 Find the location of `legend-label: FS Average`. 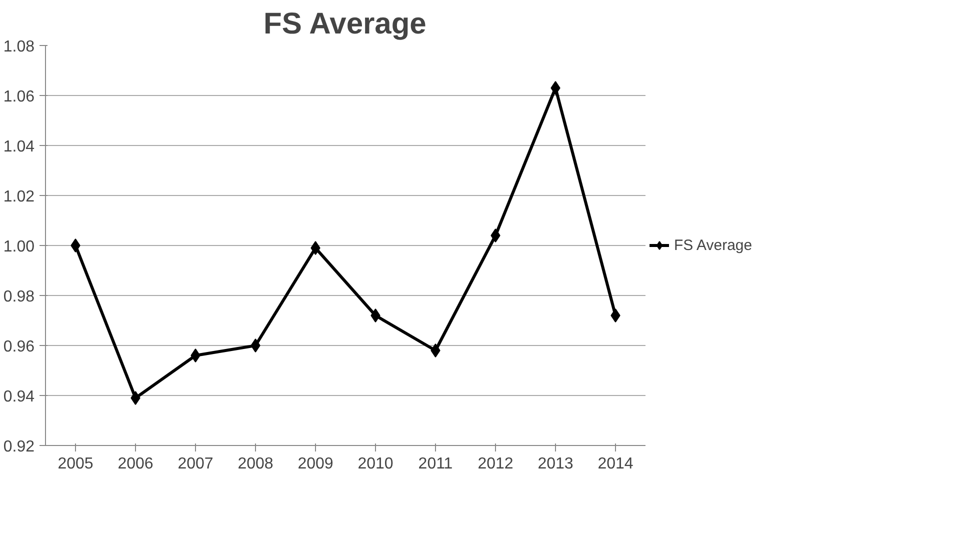

legend-label: FS Average is located at coordinates (713, 245).